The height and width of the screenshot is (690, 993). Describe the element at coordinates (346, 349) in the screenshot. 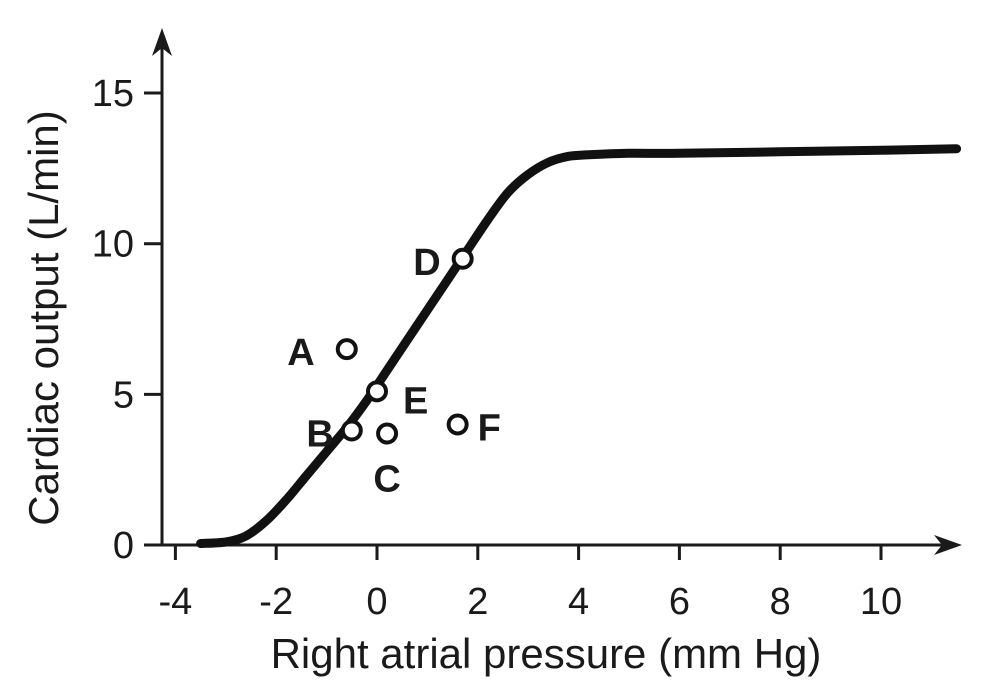

I see `point-a` at that location.